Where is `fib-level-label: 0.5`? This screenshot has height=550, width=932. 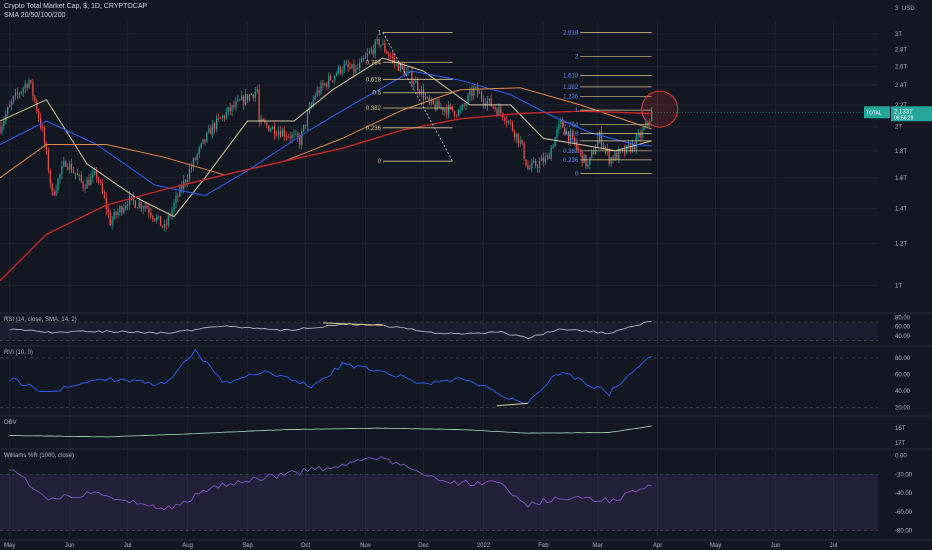 fib-level-label: 0.5 is located at coordinates (377, 94).